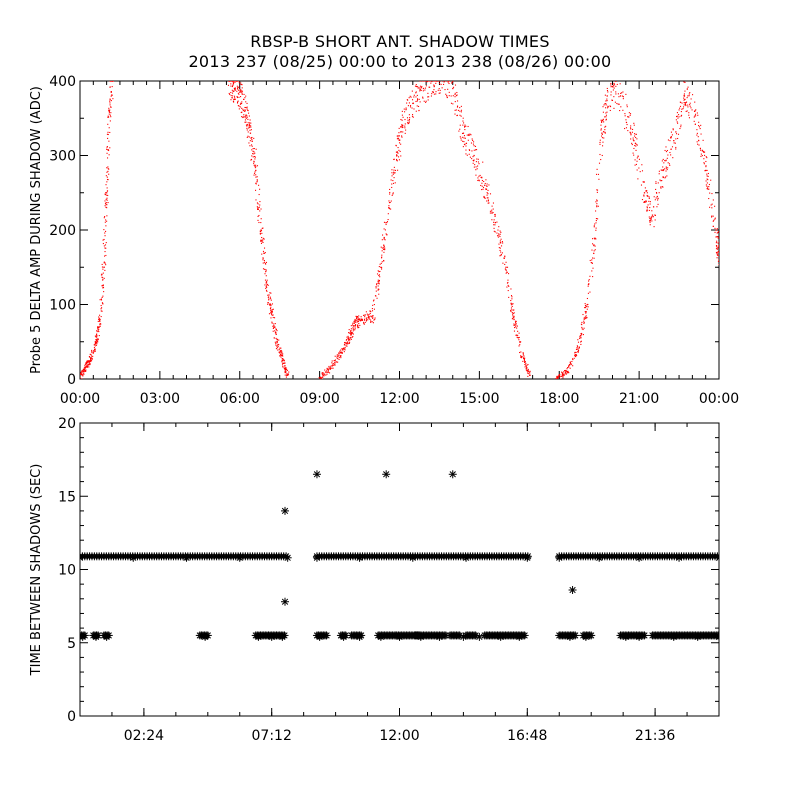  What do you see at coordinates (319, 399) in the screenshot?
I see `x-tick-label: 09:00` at bounding box center [319, 399].